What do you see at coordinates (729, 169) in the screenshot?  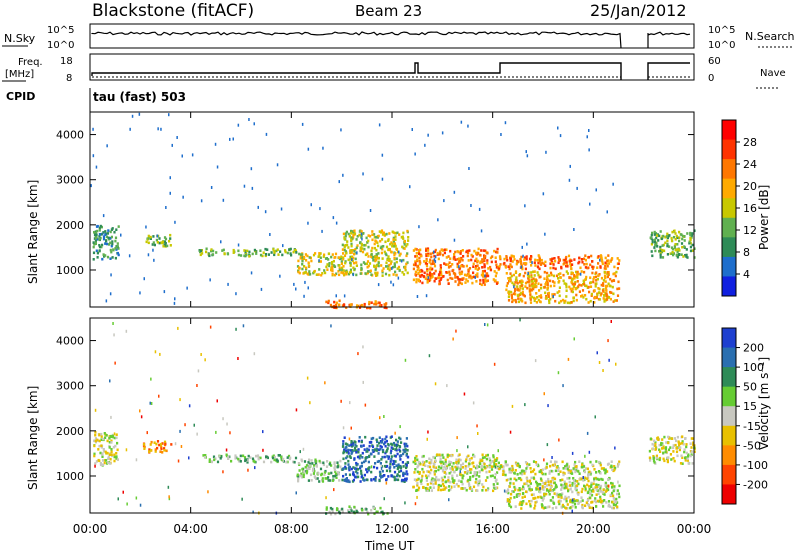 I see `colorbar-segment` at bounding box center [729, 169].